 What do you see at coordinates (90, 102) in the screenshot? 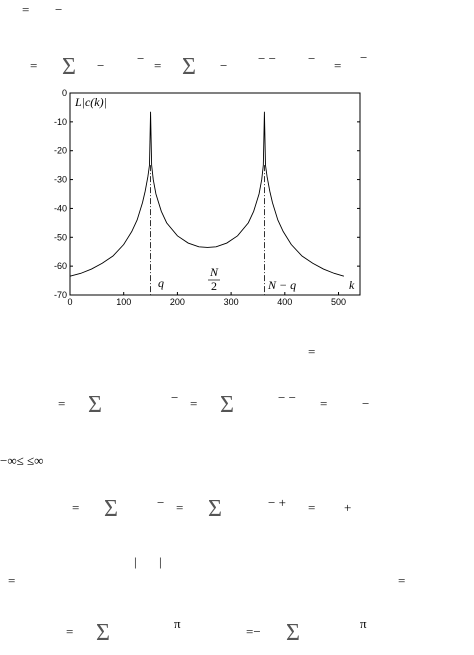
I see `y-label: L|c(k)|` at bounding box center [90, 102].